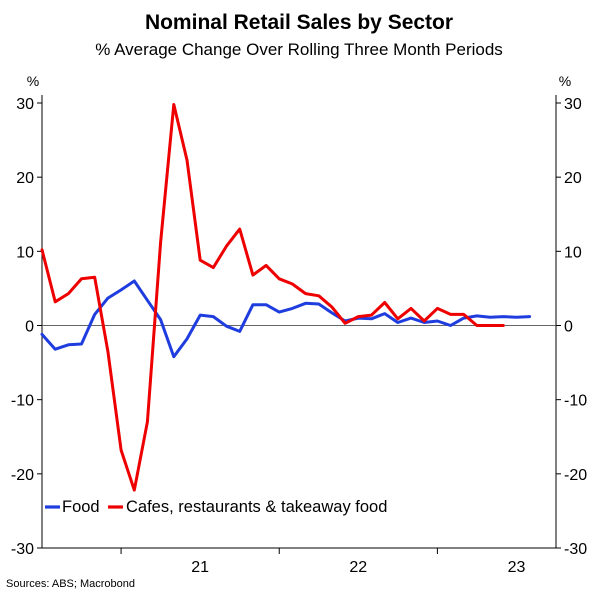  I want to click on y-unit-left: %, so click(33, 81).